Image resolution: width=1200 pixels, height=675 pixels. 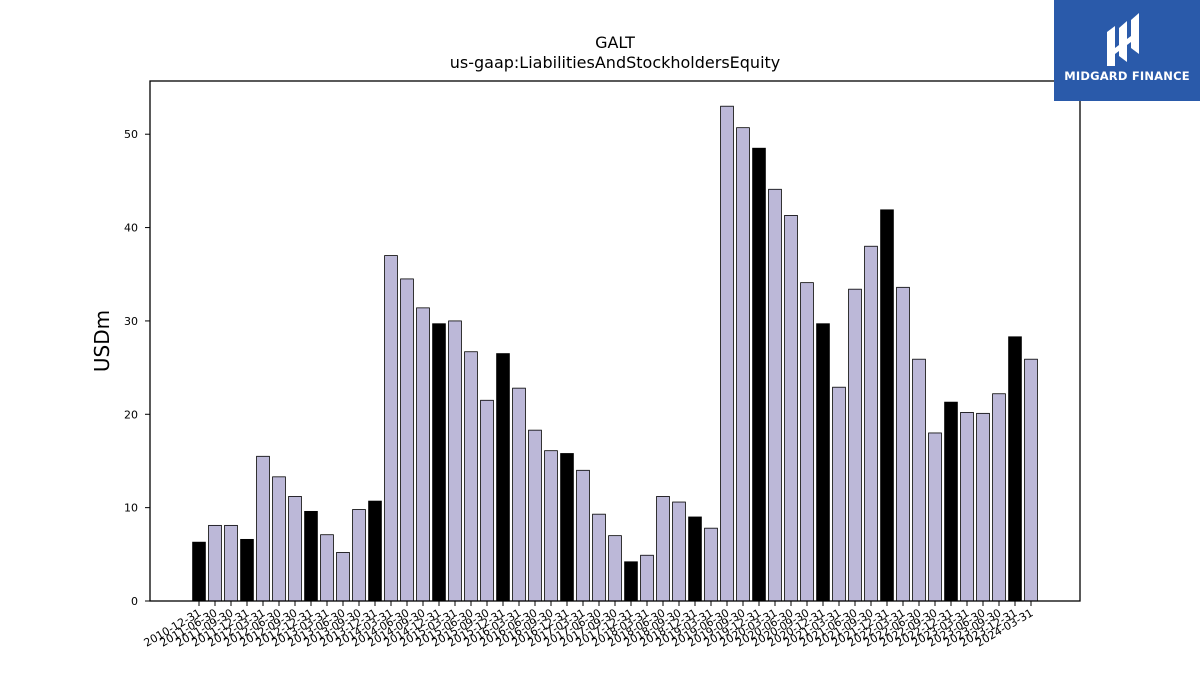 I want to click on logo-mark-icon, so click(x=1123, y=39).